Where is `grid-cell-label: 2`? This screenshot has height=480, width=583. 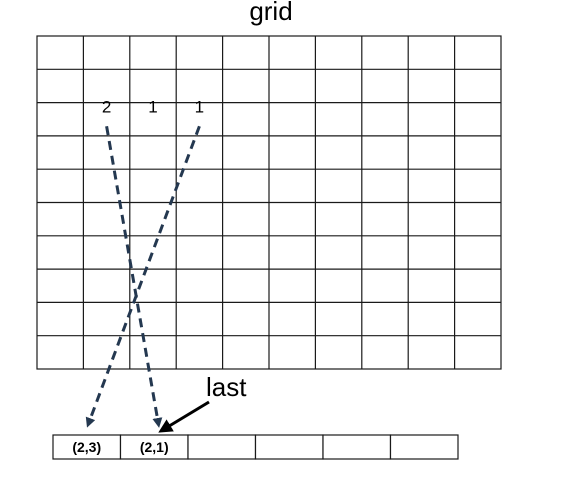
grid-cell-label: 2 is located at coordinates (106, 106).